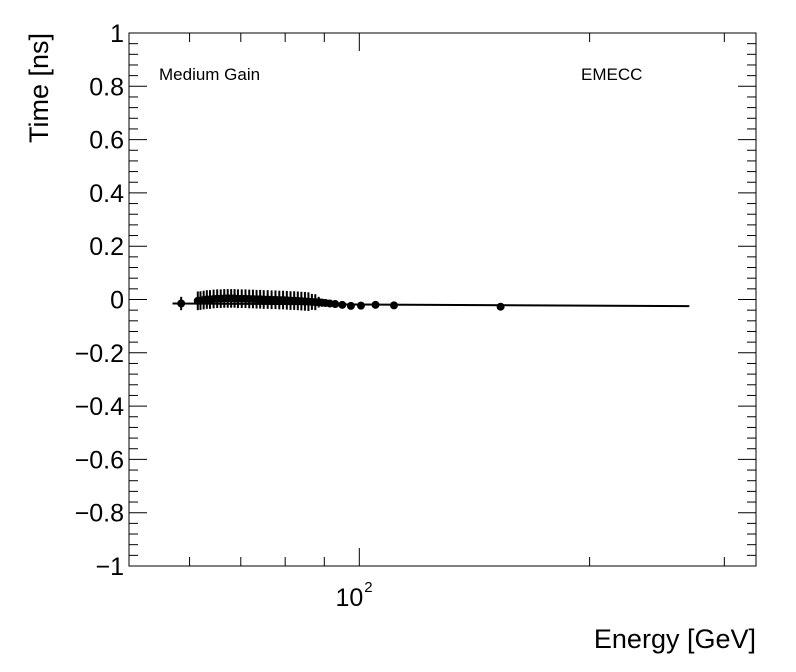 The image size is (796, 672). I want to click on y-tick-label: −0.8, so click(99, 514).